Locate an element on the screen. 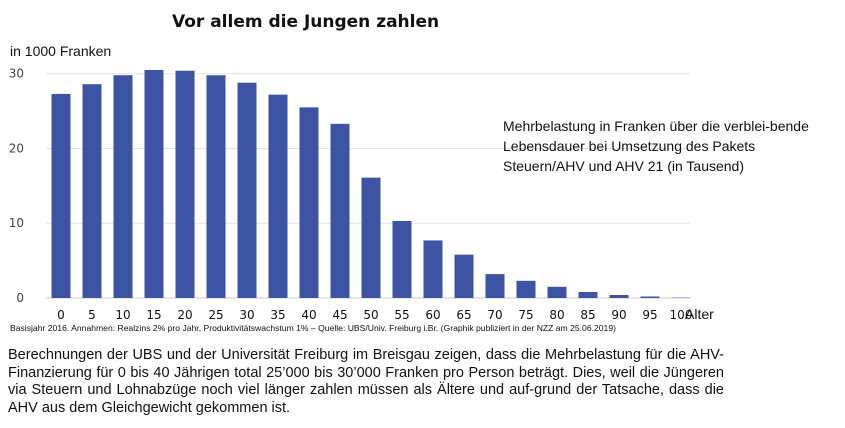 The image size is (845, 428). x-tick-label: 15 is located at coordinates (153, 315).